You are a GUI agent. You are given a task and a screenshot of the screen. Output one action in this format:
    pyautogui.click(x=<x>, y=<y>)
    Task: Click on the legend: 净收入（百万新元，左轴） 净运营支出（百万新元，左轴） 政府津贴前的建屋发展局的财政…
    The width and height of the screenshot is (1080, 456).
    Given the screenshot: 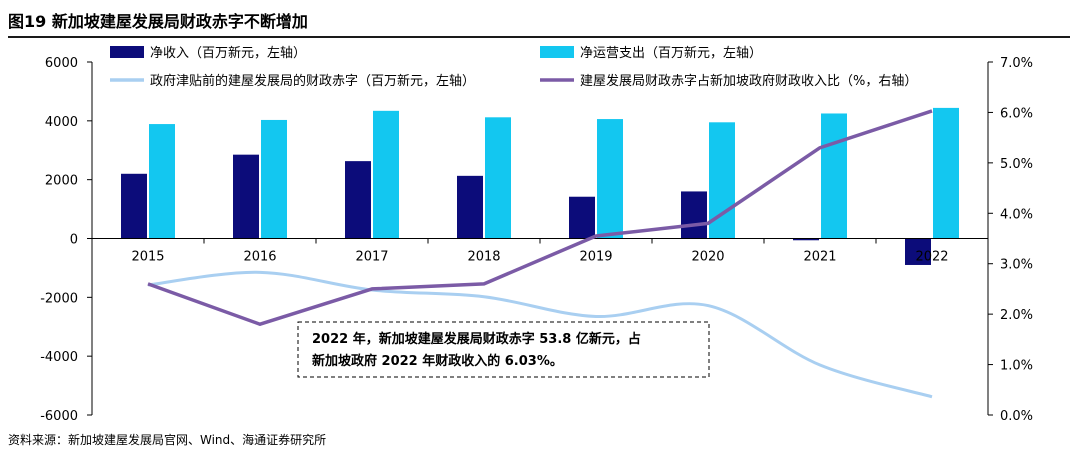 What is the action you would take?
    pyautogui.click(x=513, y=67)
    